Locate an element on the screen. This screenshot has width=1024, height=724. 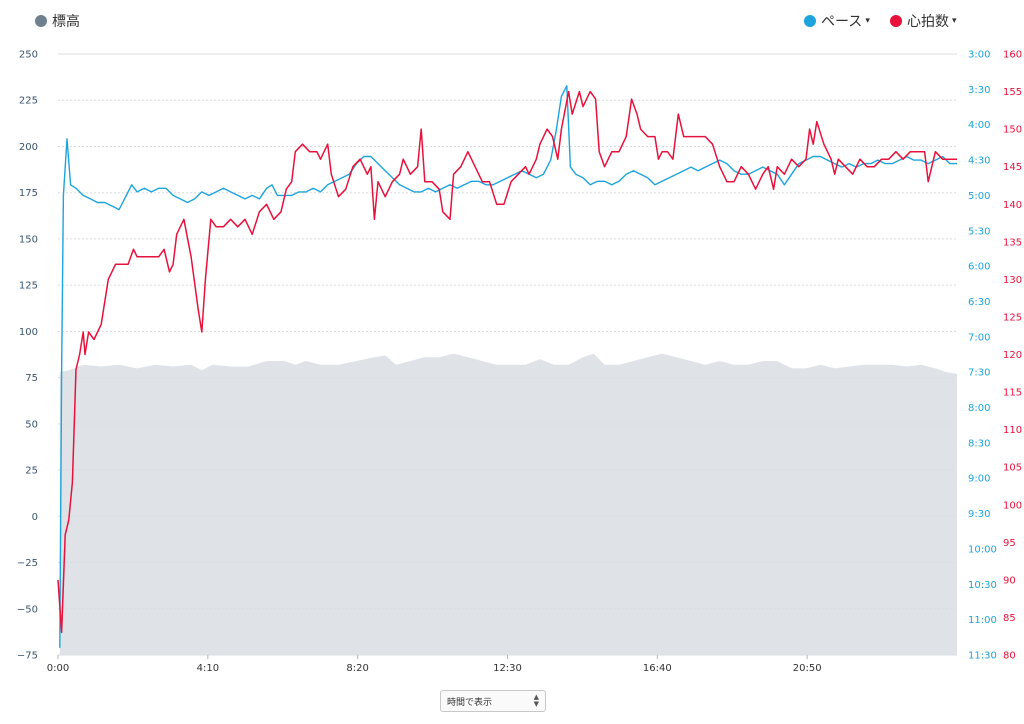
heart-rate-tick-label: 100 is located at coordinates (1012, 505).